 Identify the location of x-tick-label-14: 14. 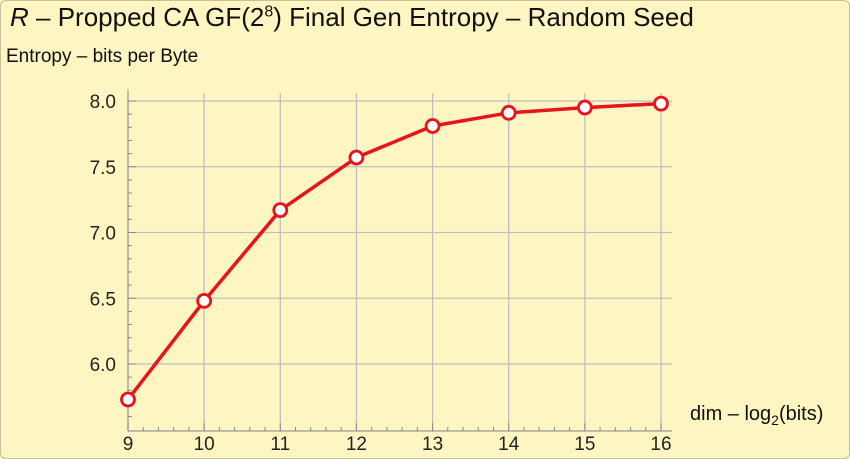
(509, 444).